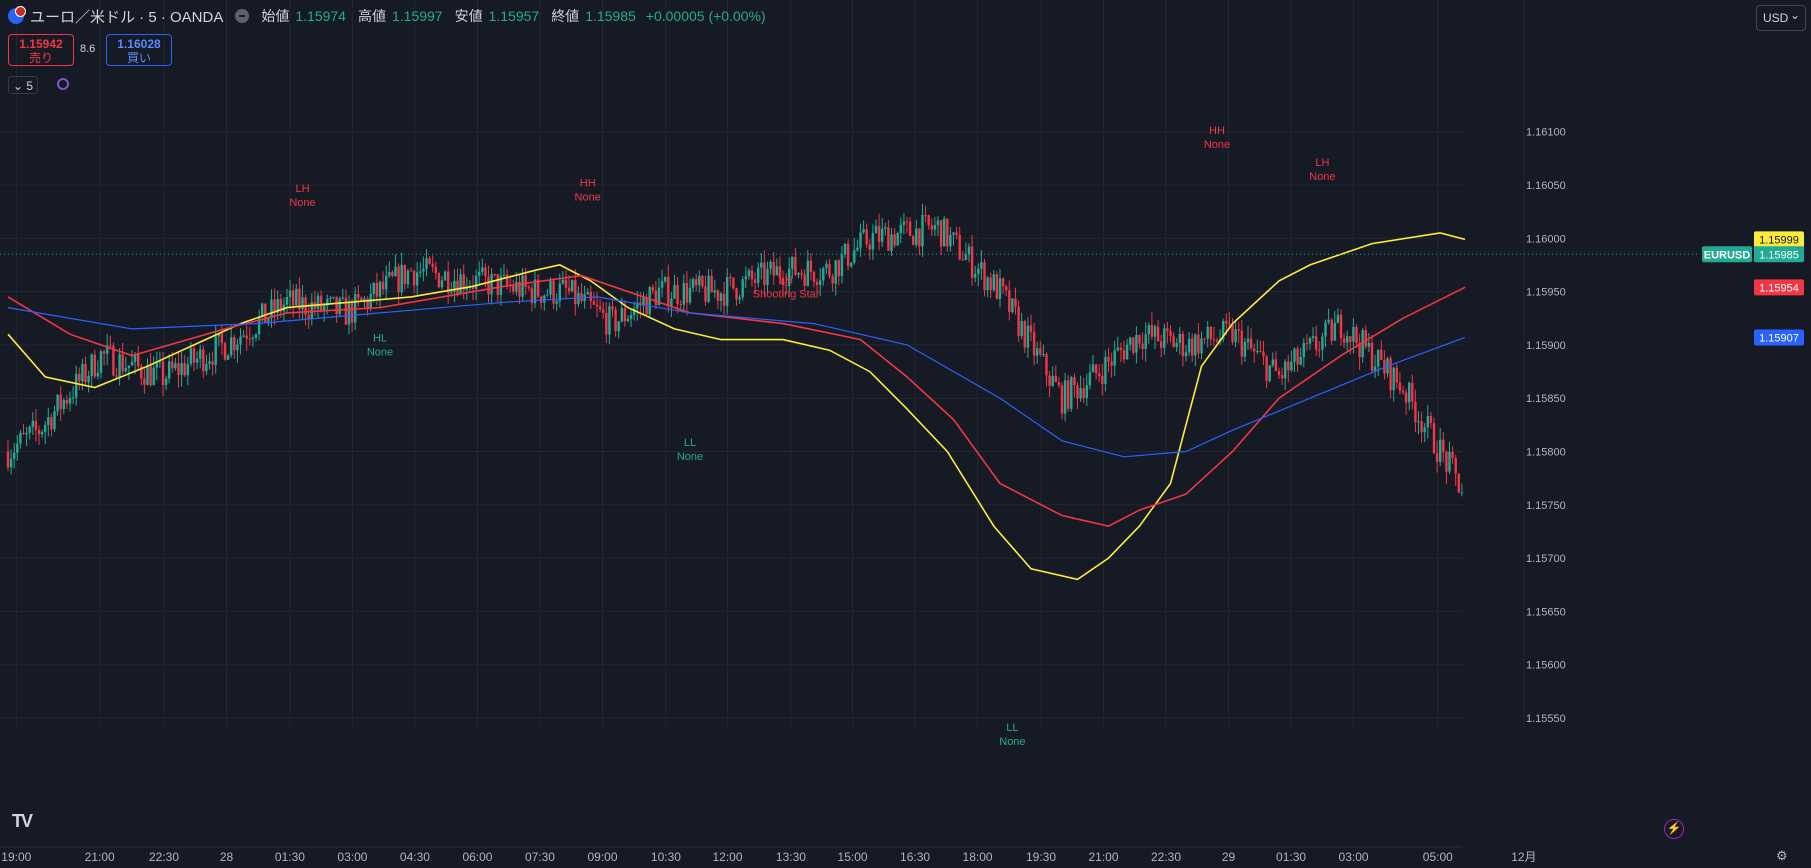  I want to click on y-tick-label: 1.15550, so click(1546, 719).